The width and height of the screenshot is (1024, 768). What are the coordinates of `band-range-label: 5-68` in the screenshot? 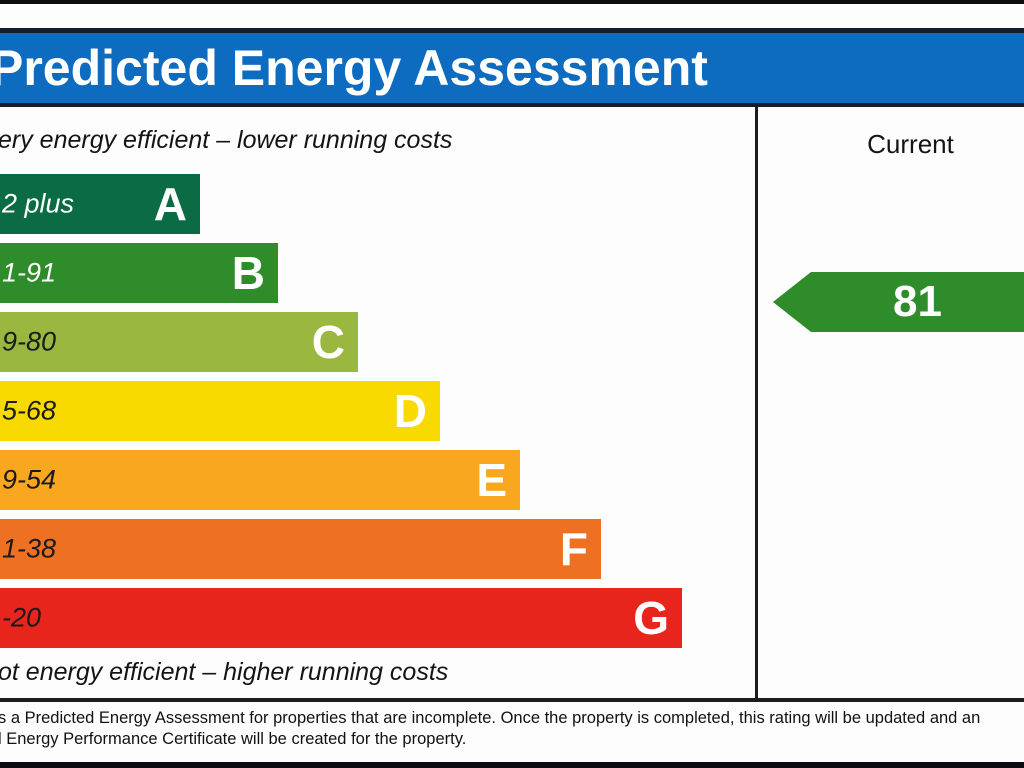 It's located at (29, 410).